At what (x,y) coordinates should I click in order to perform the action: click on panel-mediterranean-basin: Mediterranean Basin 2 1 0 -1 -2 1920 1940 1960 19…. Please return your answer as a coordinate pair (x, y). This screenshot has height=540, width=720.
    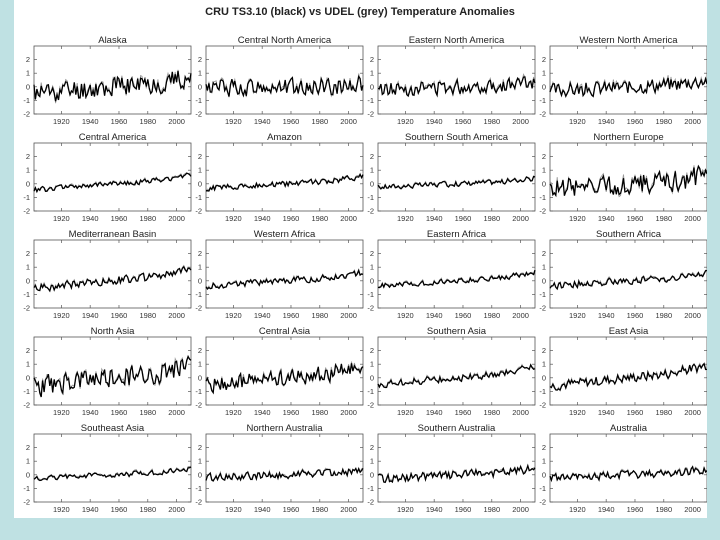
    Looking at the image, I should click on (107, 274).